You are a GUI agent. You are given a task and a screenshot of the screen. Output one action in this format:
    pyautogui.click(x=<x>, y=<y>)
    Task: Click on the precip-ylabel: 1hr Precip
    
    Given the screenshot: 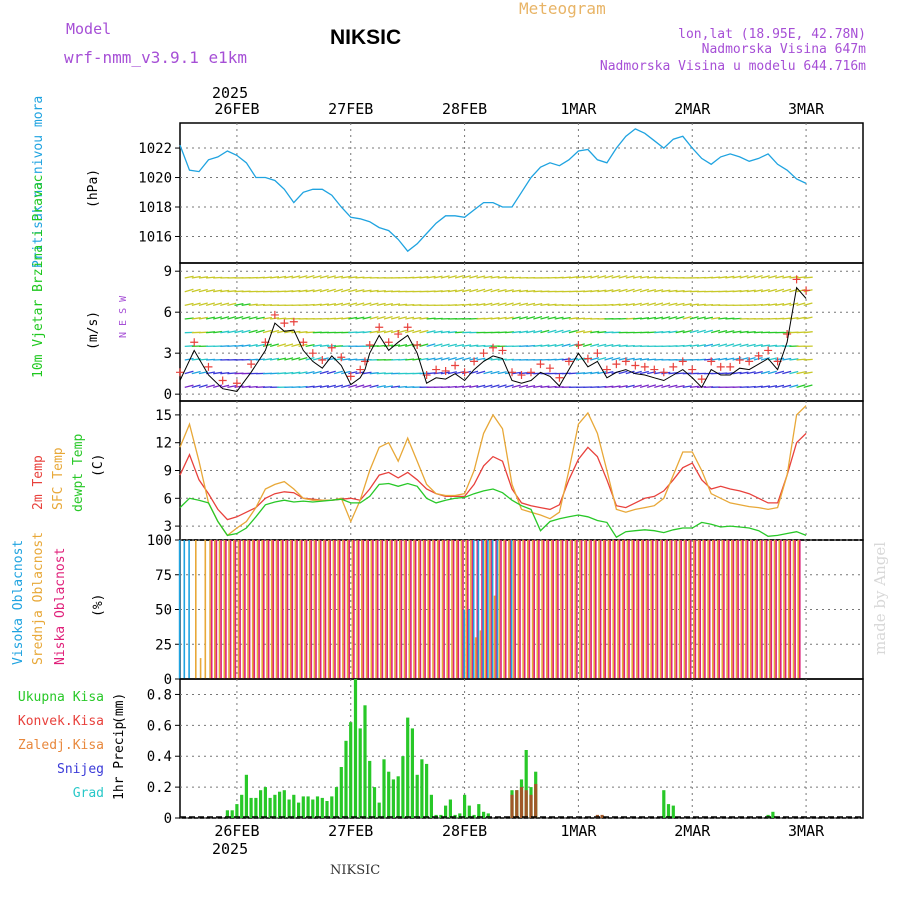 What is the action you would take?
    pyautogui.click(x=119, y=761)
    